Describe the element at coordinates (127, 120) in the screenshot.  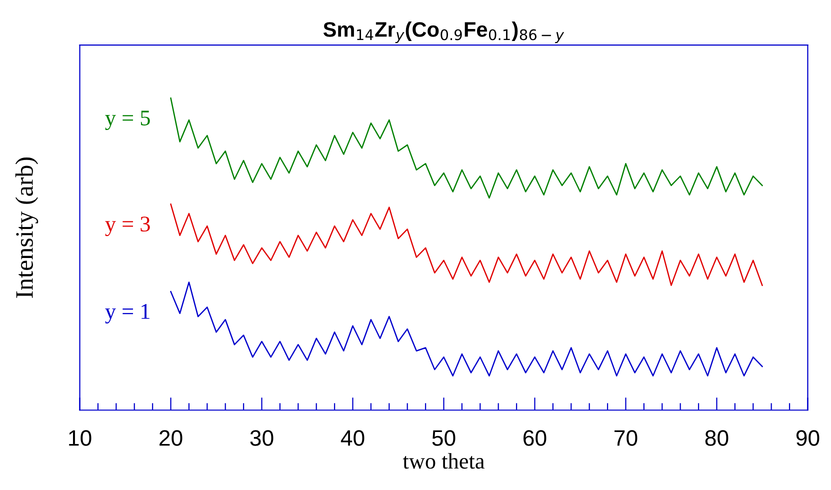
I see `series-label: y = 5` at that location.